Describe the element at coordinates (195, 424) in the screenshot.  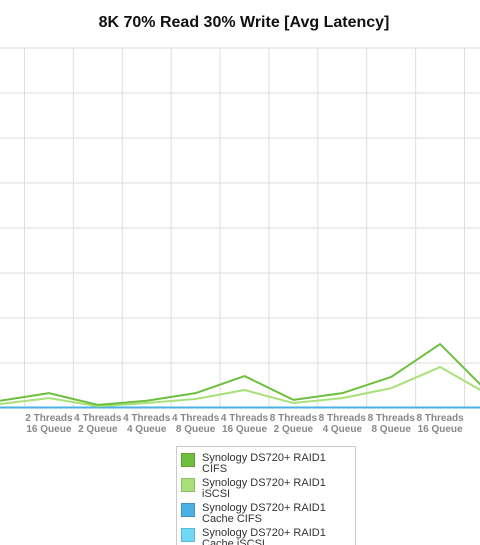
I see `x-tick-label: 4 Threads 8 Queue` at that location.